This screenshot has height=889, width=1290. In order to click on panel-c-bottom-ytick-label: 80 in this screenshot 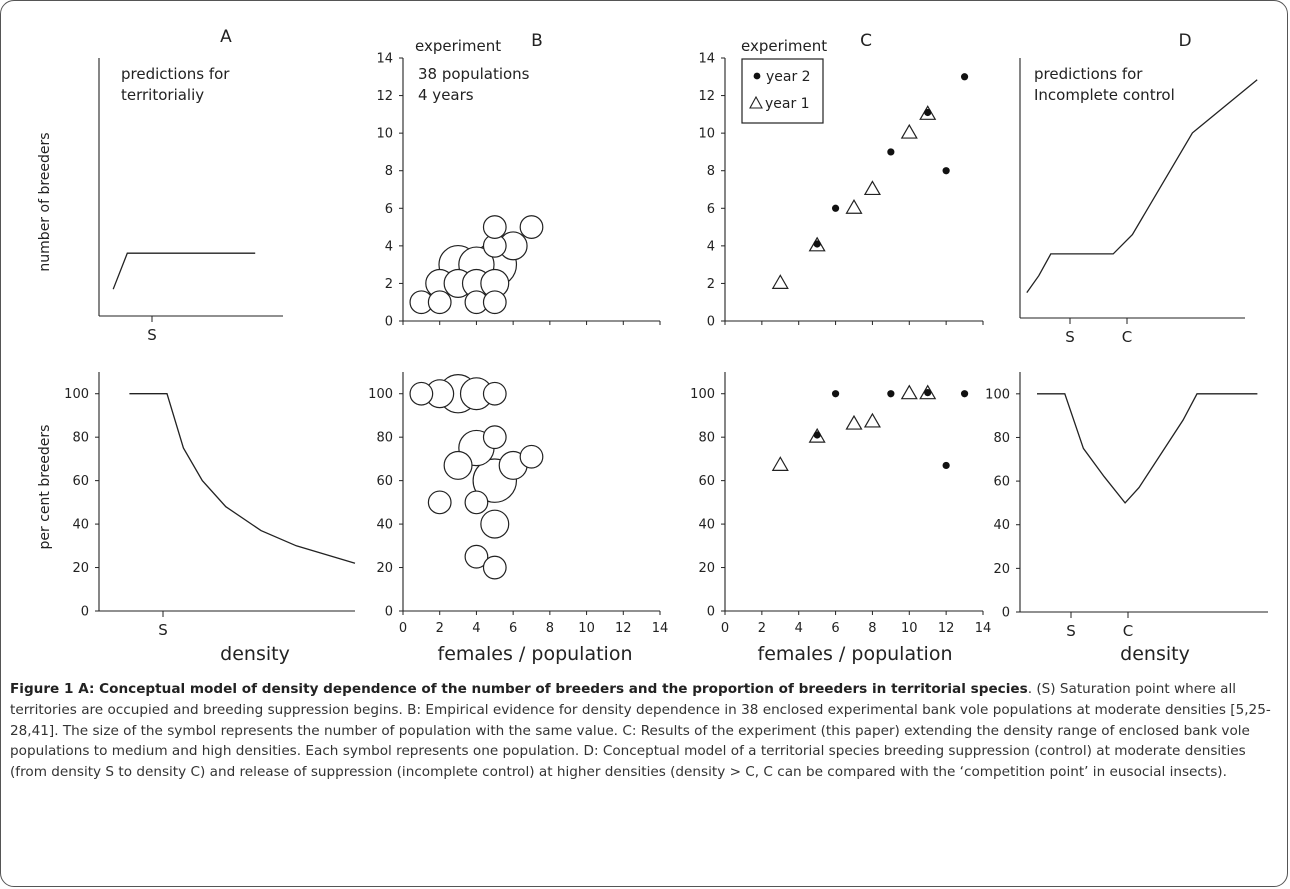, I will do `click(706, 438)`.